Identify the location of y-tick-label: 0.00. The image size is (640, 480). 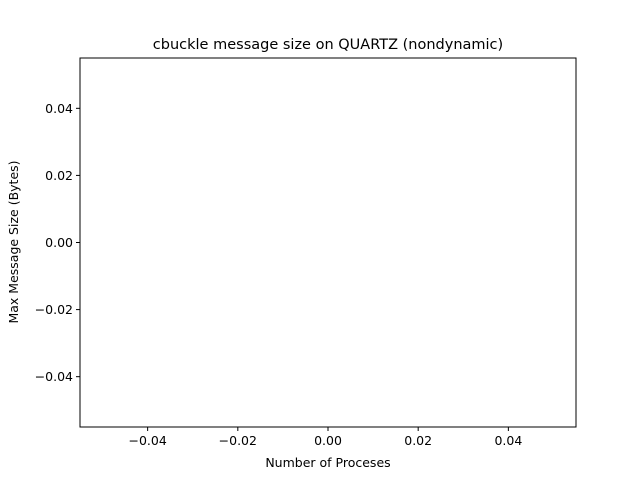
(59, 242).